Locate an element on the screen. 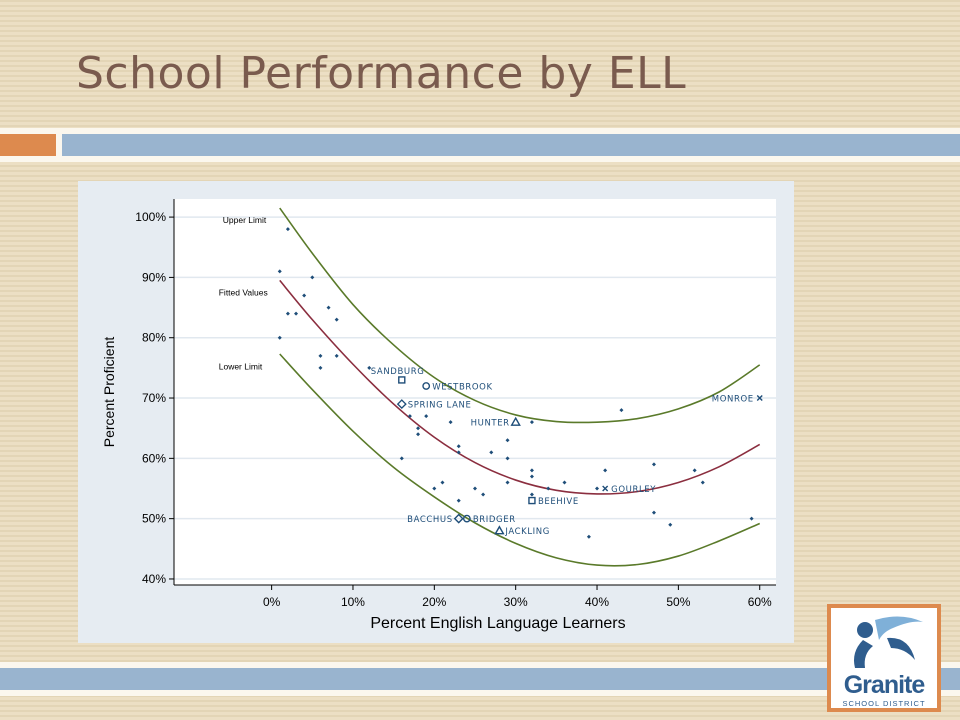 The width and height of the screenshot is (960, 720). x-tick-label: 0% is located at coordinates (272, 602).